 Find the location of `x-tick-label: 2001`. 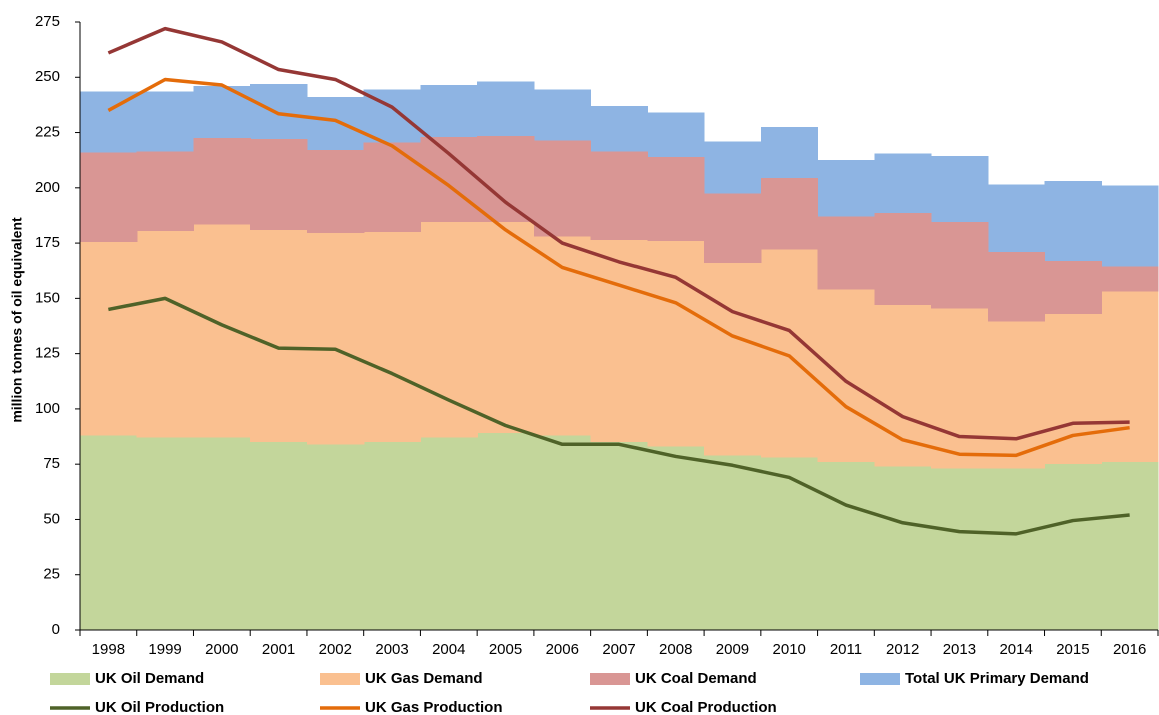

x-tick-label: 2001 is located at coordinates (278, 649).